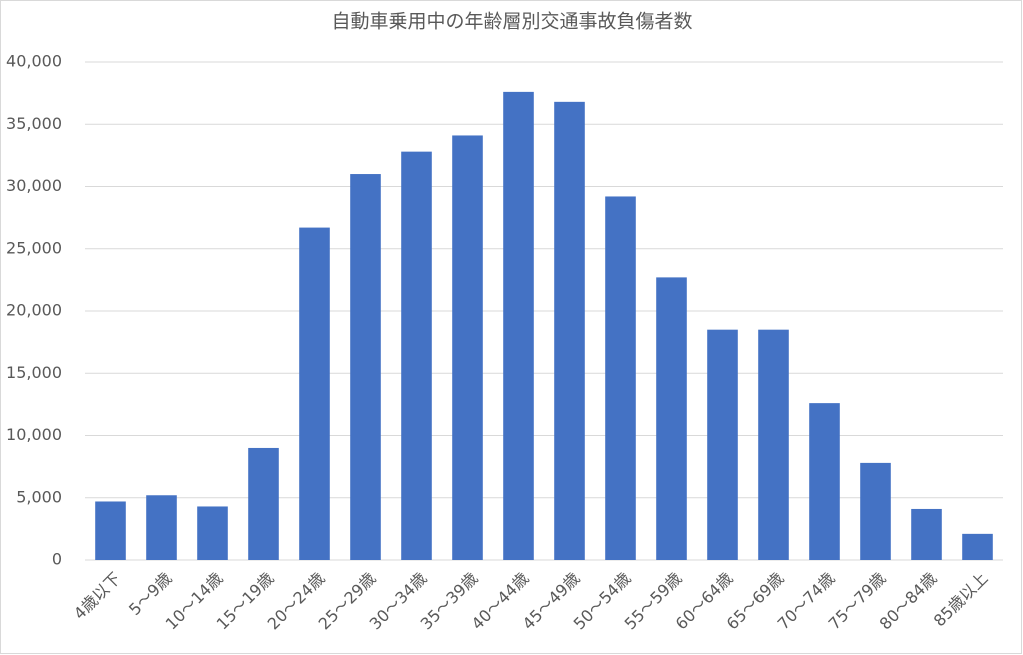  I want to click on y-tick-label: 30,000, so click(34, 185).